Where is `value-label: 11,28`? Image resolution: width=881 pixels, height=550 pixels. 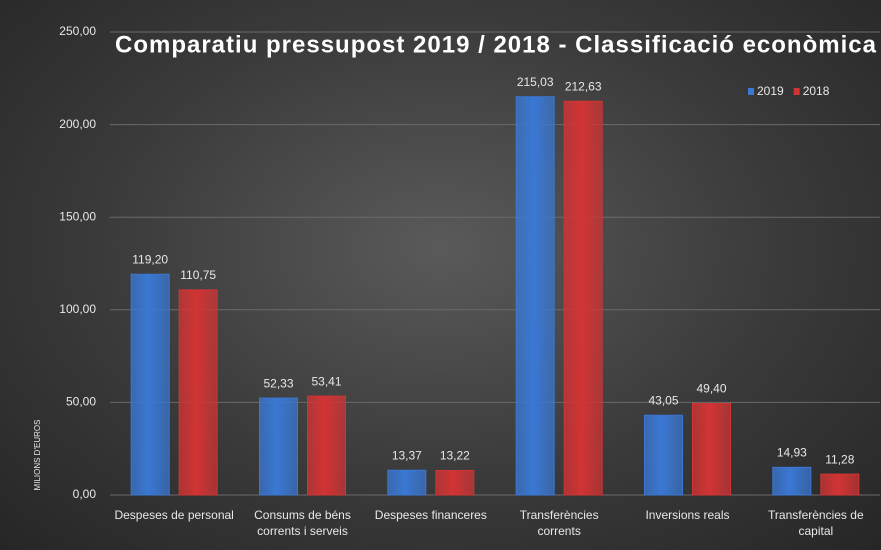
value-label: 11,28 is located at coordinates (839, 459).